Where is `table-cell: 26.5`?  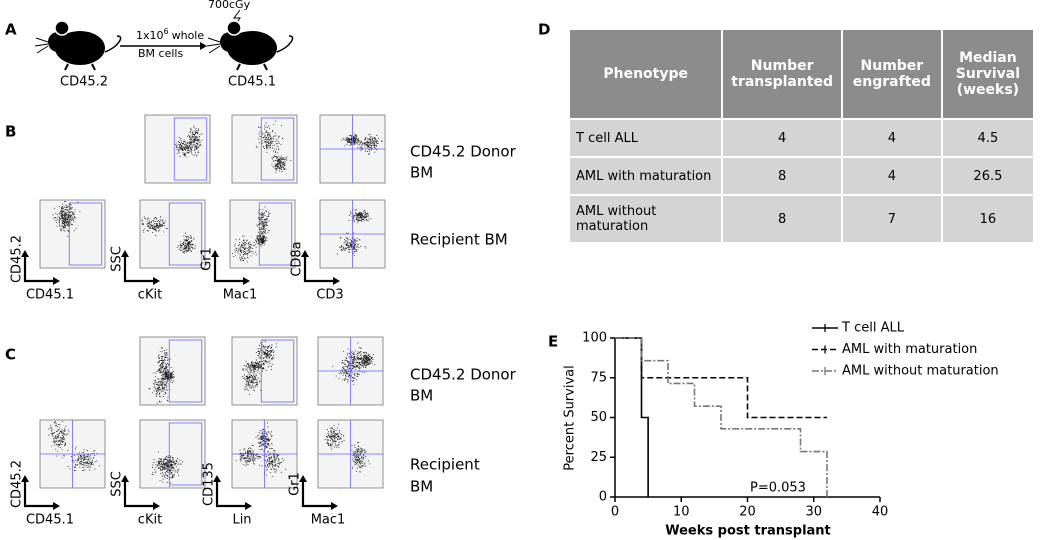 table-cell: 26.5 is located at coordinates (988, 176).